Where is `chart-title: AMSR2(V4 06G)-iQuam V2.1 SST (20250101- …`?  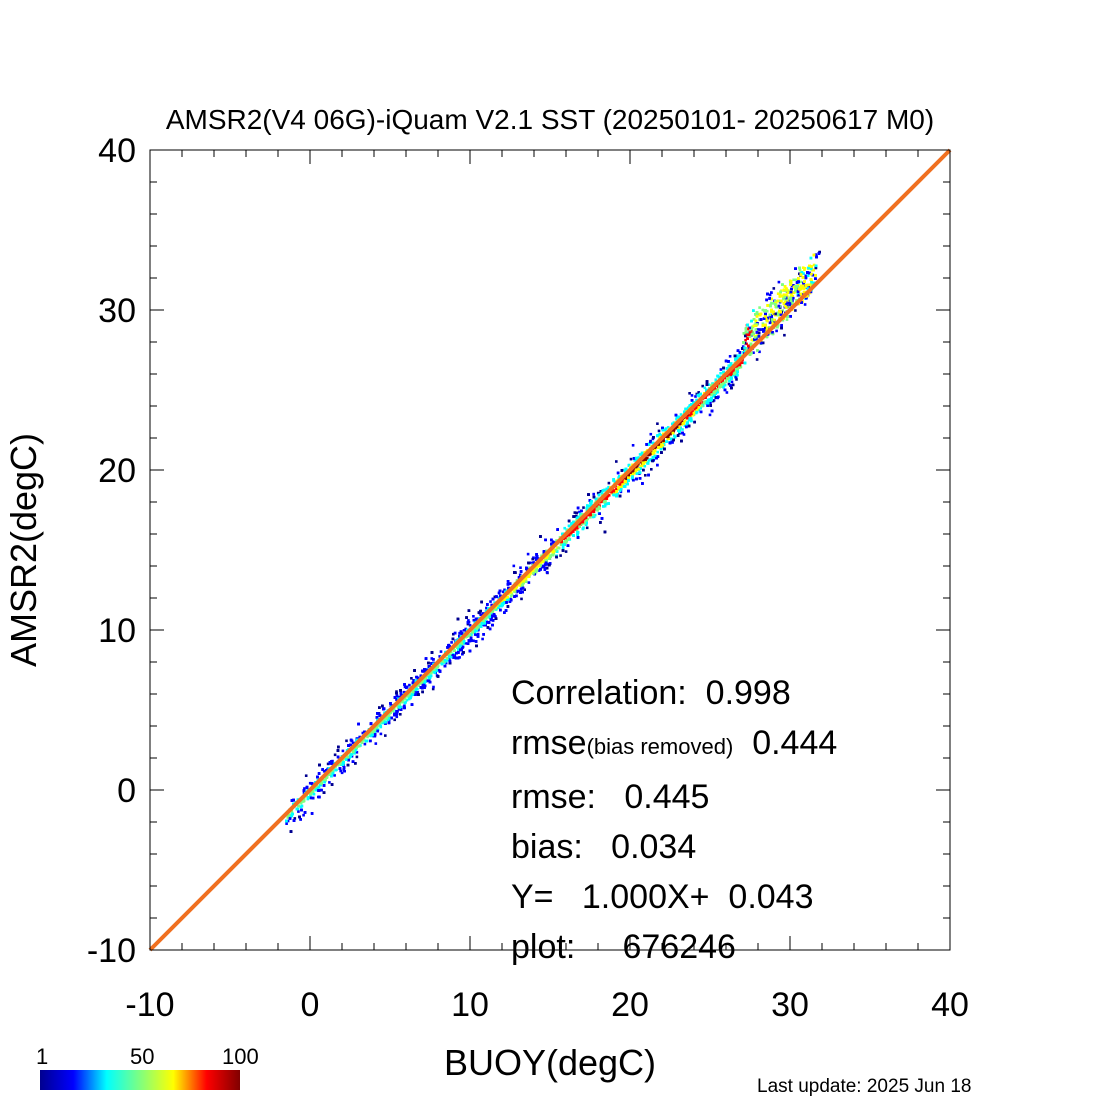
chart-title: AMSR2(V4 06G)-iQuam V2.1 SST (20250101- … is located at coordinates (550, 119).